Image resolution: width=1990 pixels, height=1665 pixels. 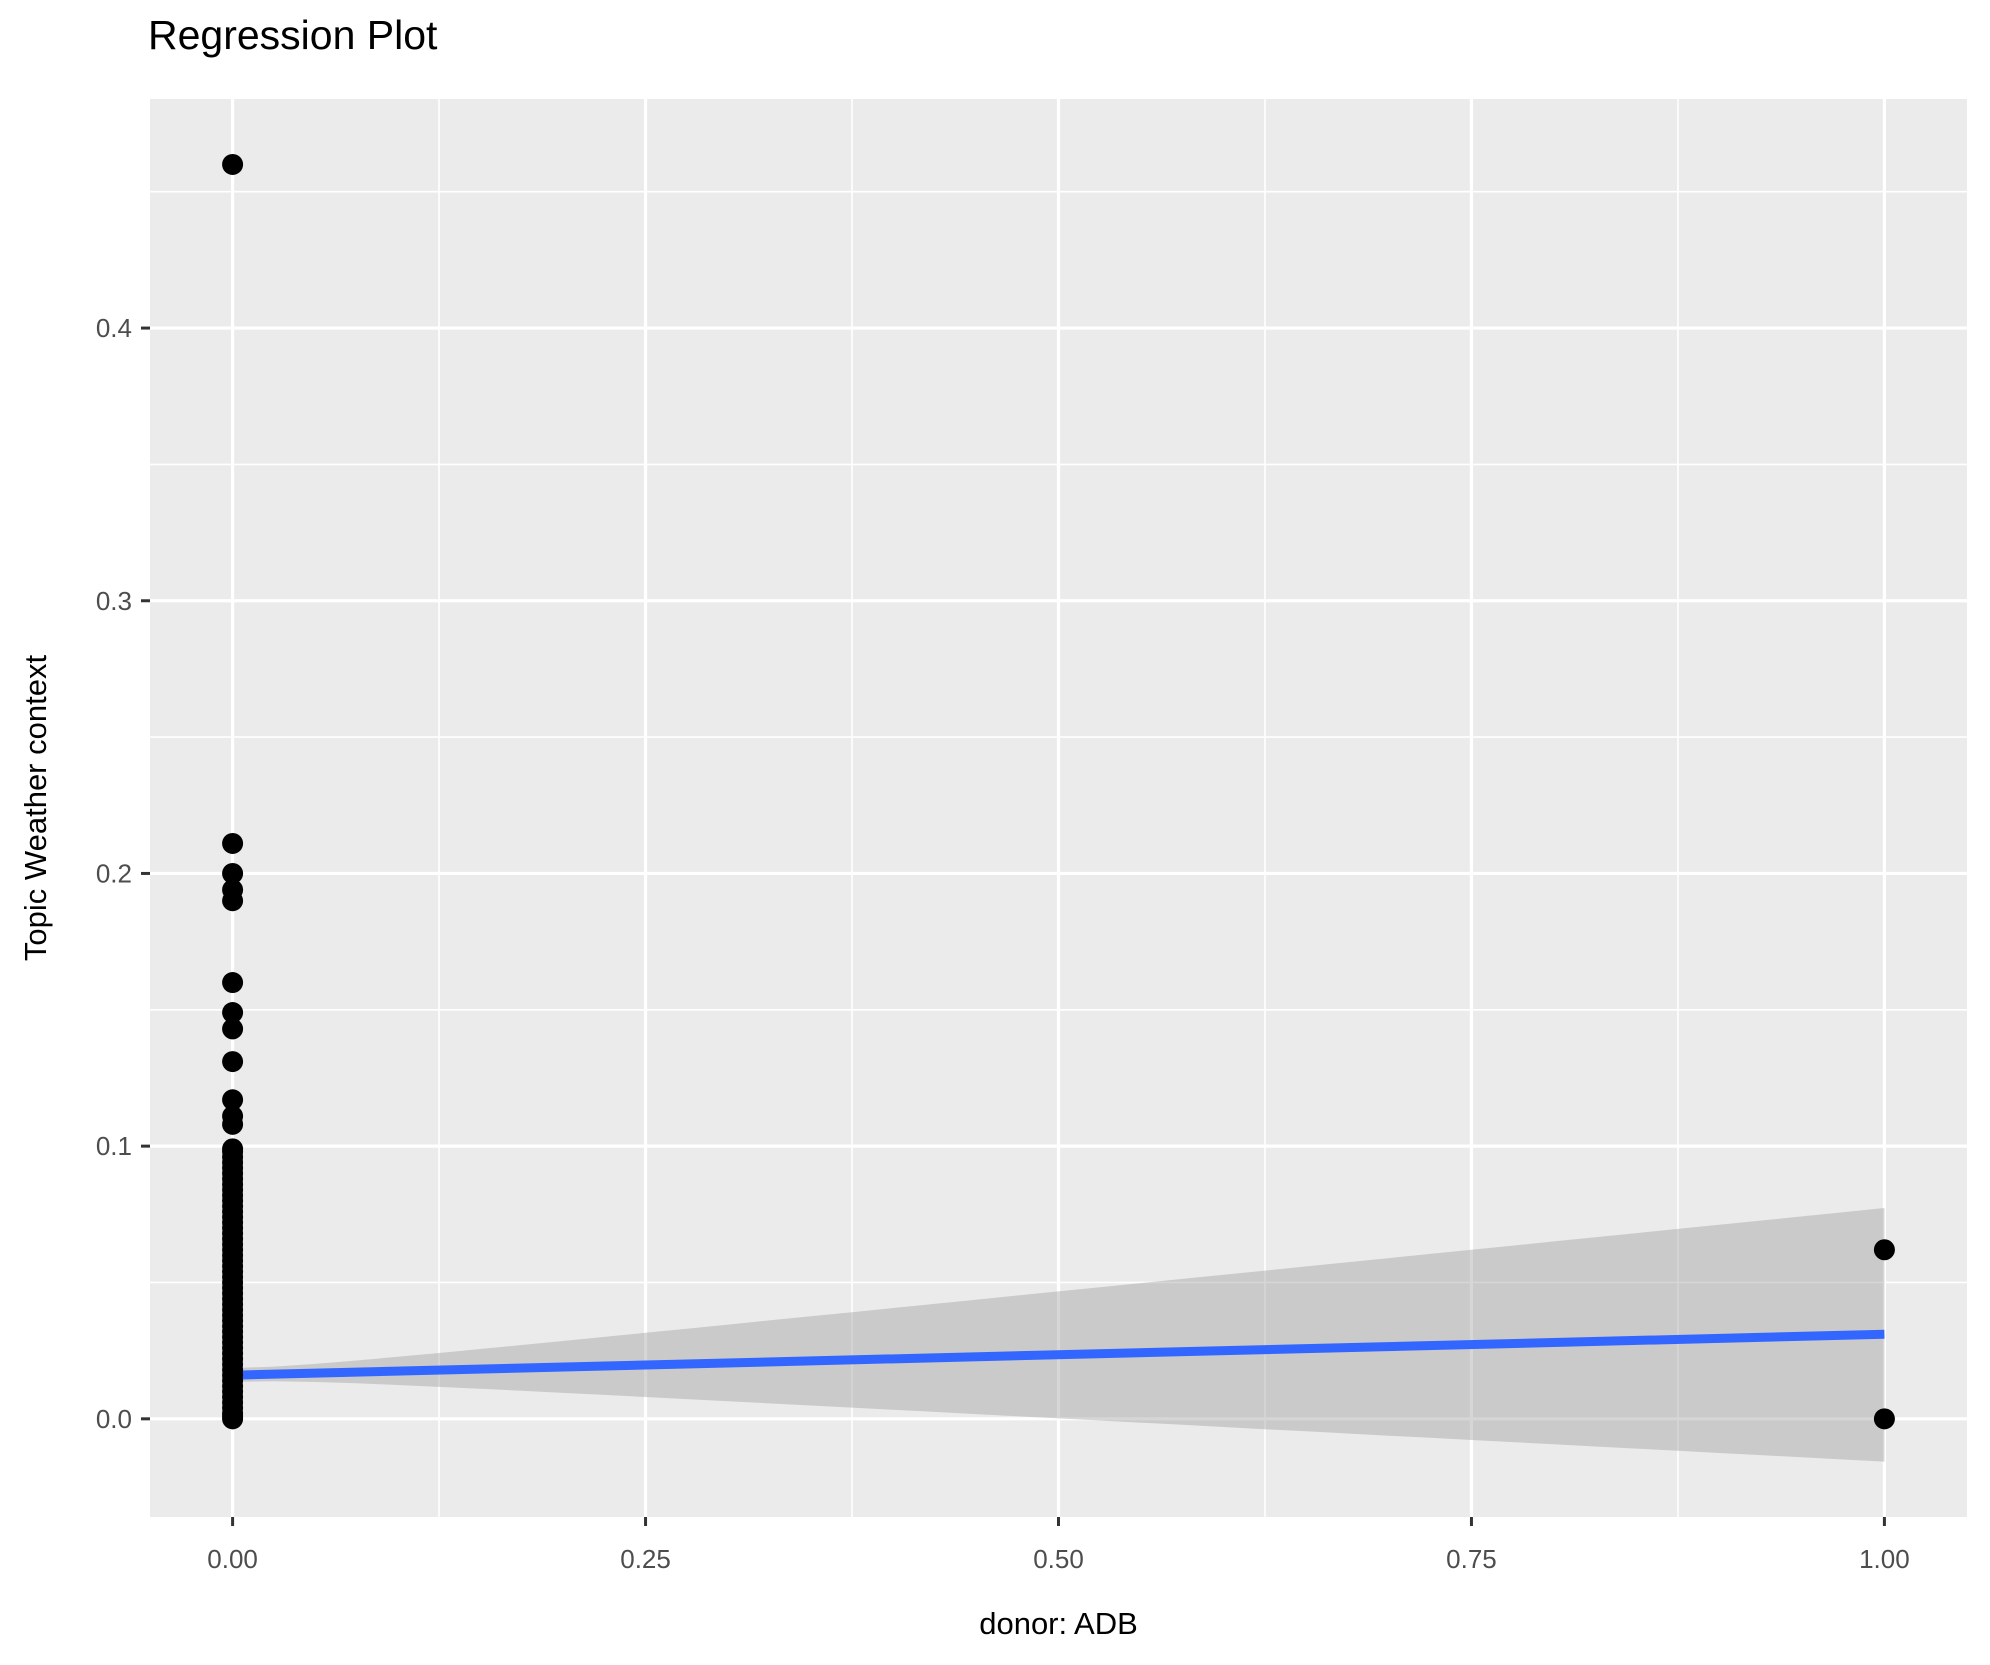 What do you see at coordinates (1058, 1623) in the screenshot?
I see `x-axis-title: donor: ADB` at bounding box center [1058, 1623].